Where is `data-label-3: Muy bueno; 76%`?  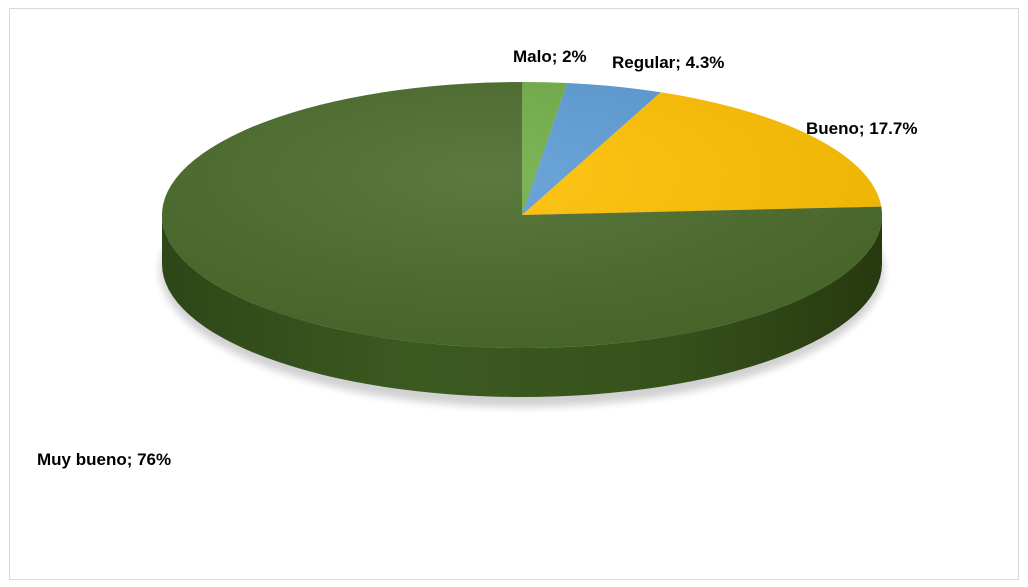 data-label-3: Muy bueno; 76% is located at coordinates (104, 459).